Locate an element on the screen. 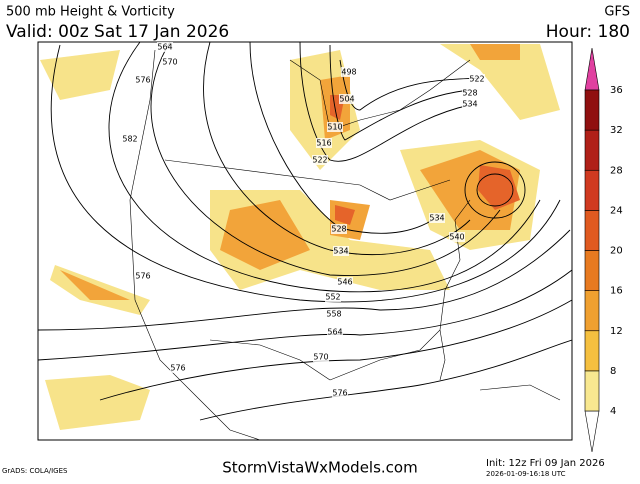  contour-label: 510 is located at coordinates (334, 127).